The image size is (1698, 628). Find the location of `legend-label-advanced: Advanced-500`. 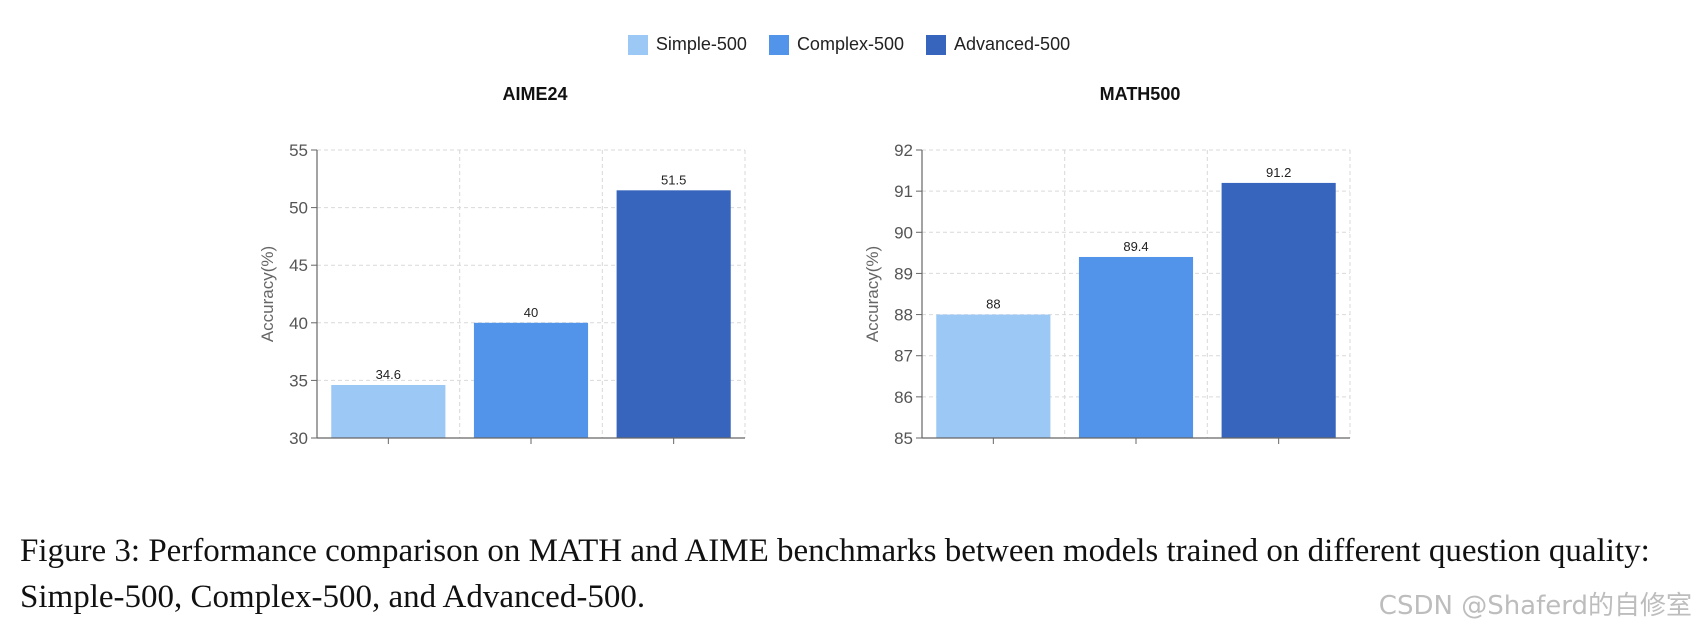

legend-label-advanced: Advanced-500 is located at coordinates (1012, 44).